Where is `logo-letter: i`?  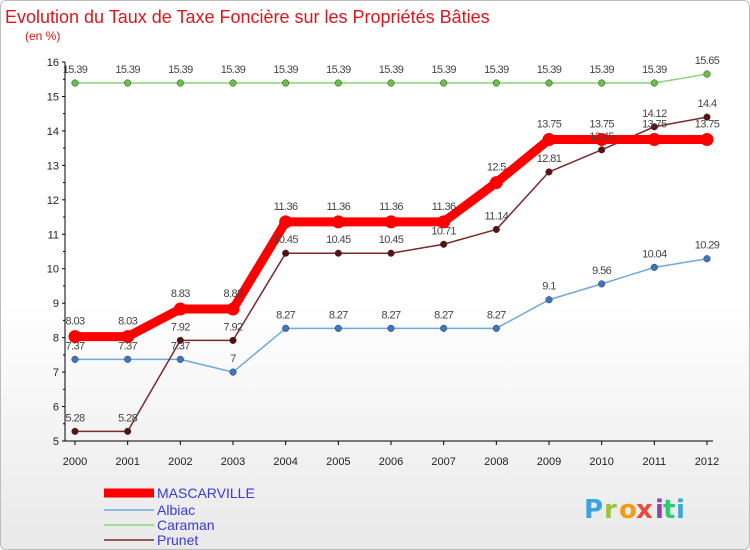
logo-letter: i is located at coordinates (680, 510).